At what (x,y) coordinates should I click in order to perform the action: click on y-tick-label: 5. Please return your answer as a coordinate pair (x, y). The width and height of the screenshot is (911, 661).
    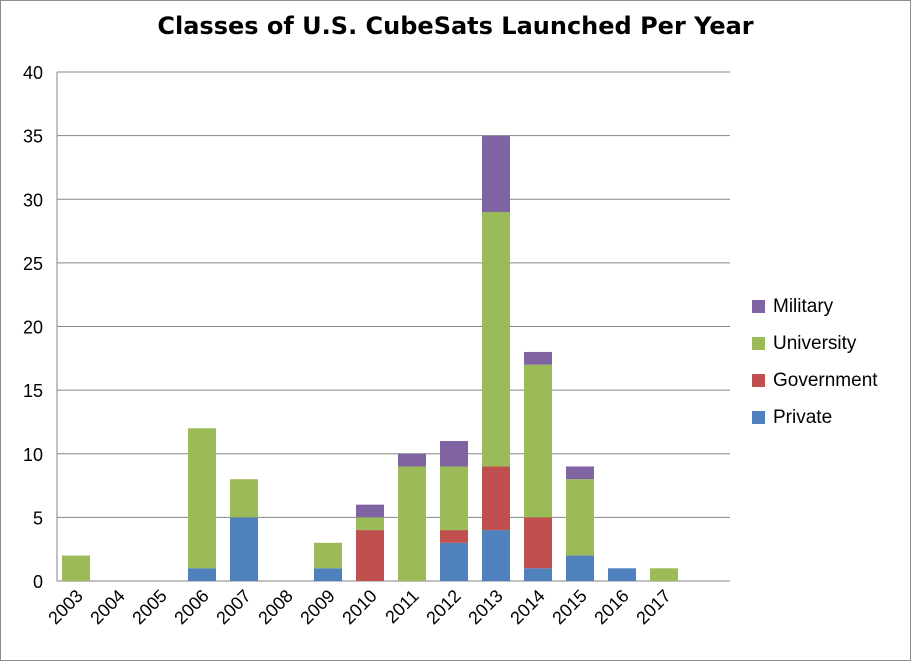
    Looking at the image, I should click on (38, 518).